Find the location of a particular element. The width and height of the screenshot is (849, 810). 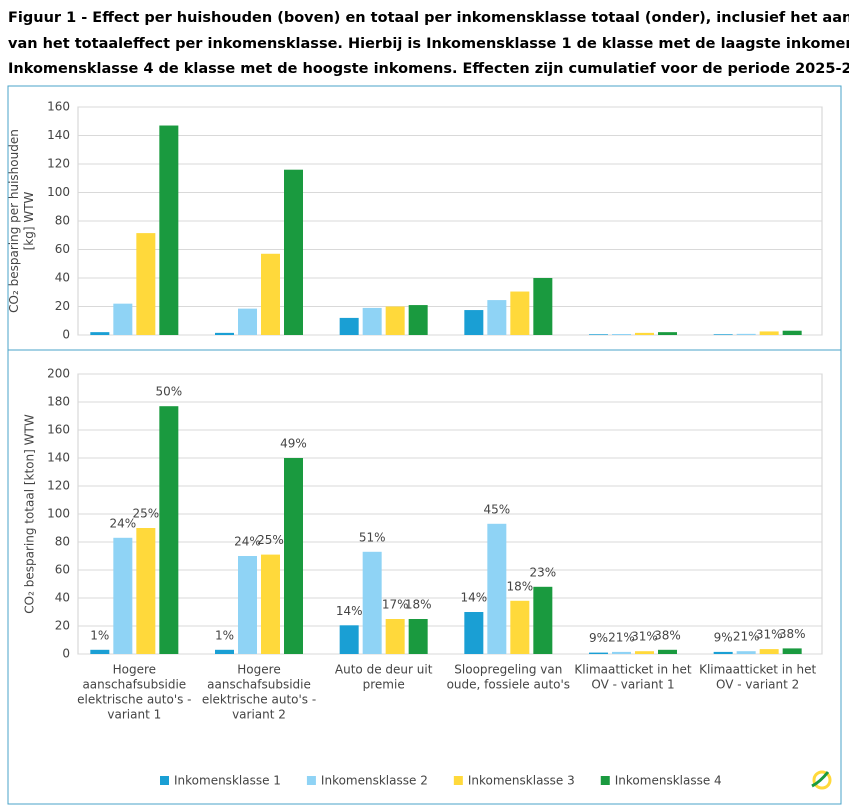

y-tick-label: 200 is located at coordinates (58, 374).